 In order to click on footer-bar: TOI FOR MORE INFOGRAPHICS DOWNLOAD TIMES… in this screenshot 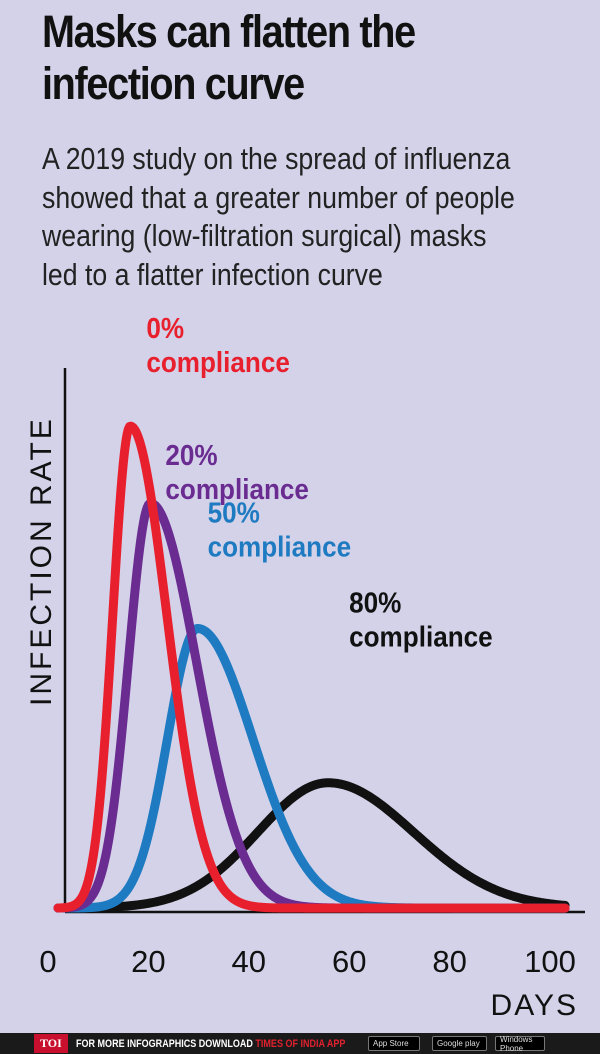, I will do `click(300, 1043)`.